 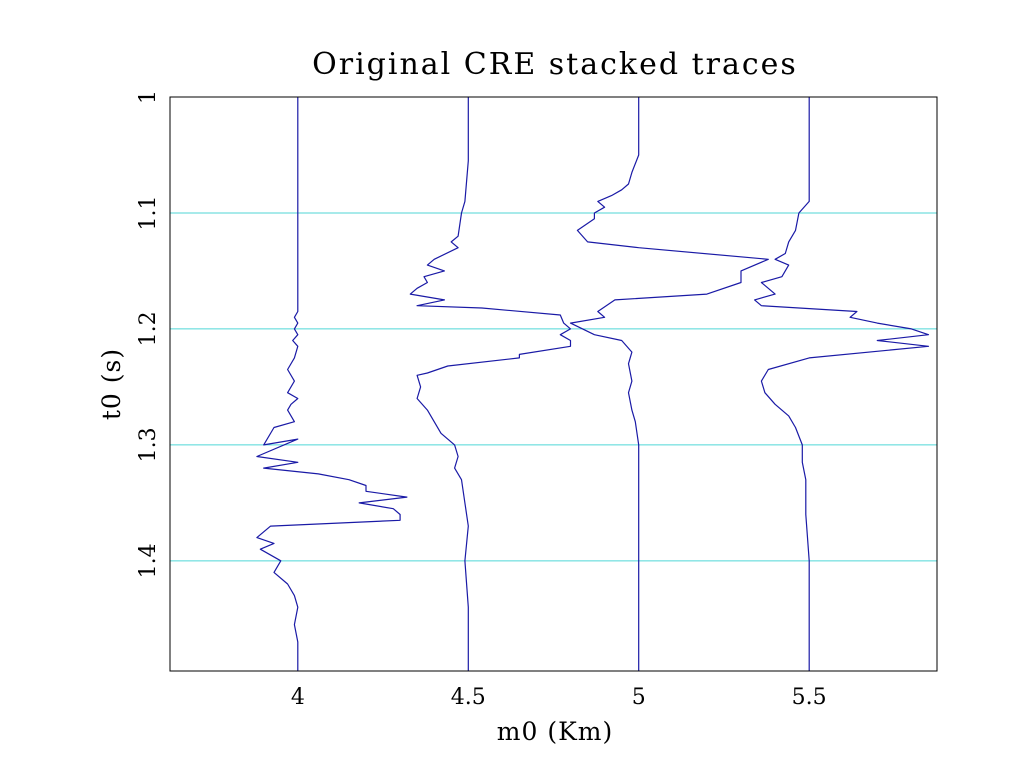 I want to click on x-tick-label-0: 4, so click(x=298, y=697).